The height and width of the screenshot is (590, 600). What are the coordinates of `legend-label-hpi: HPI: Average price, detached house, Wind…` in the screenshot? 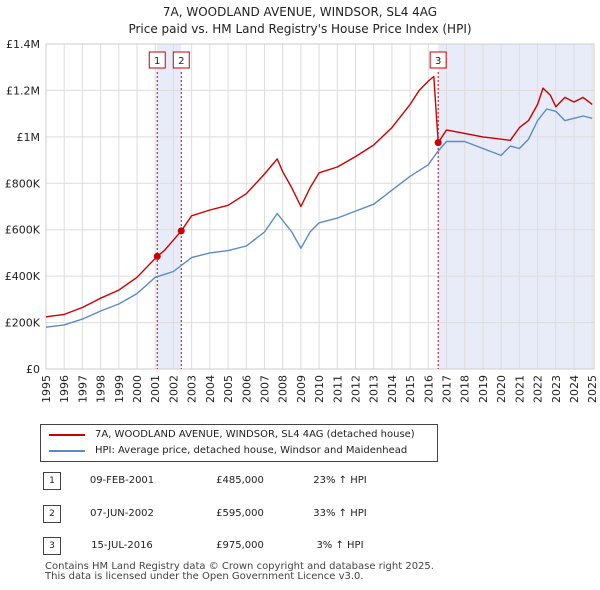 It's located at (251, 450).